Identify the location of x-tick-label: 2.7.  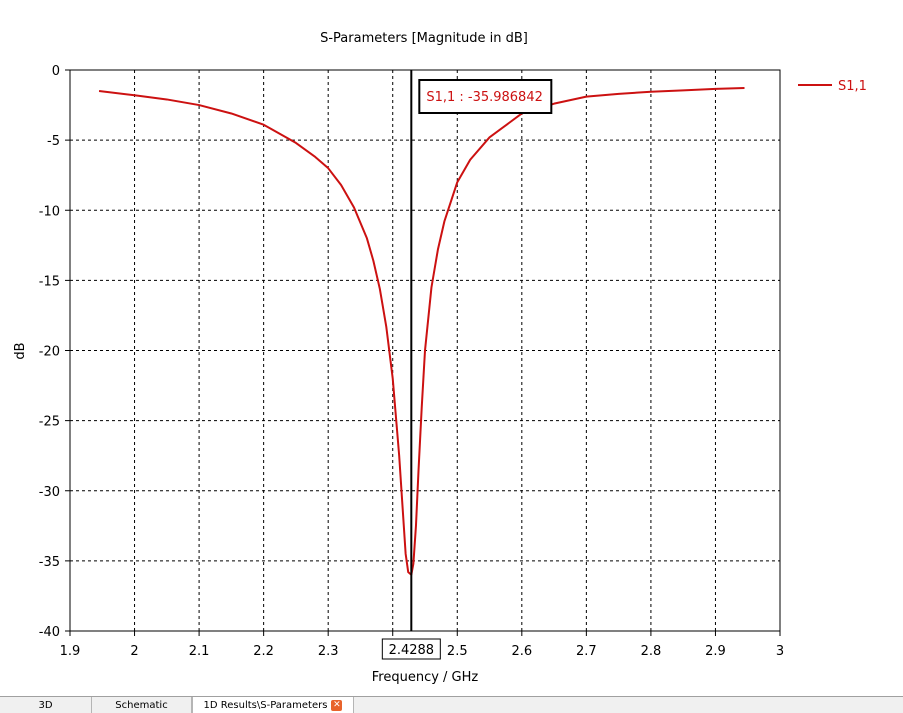
(586, 651).